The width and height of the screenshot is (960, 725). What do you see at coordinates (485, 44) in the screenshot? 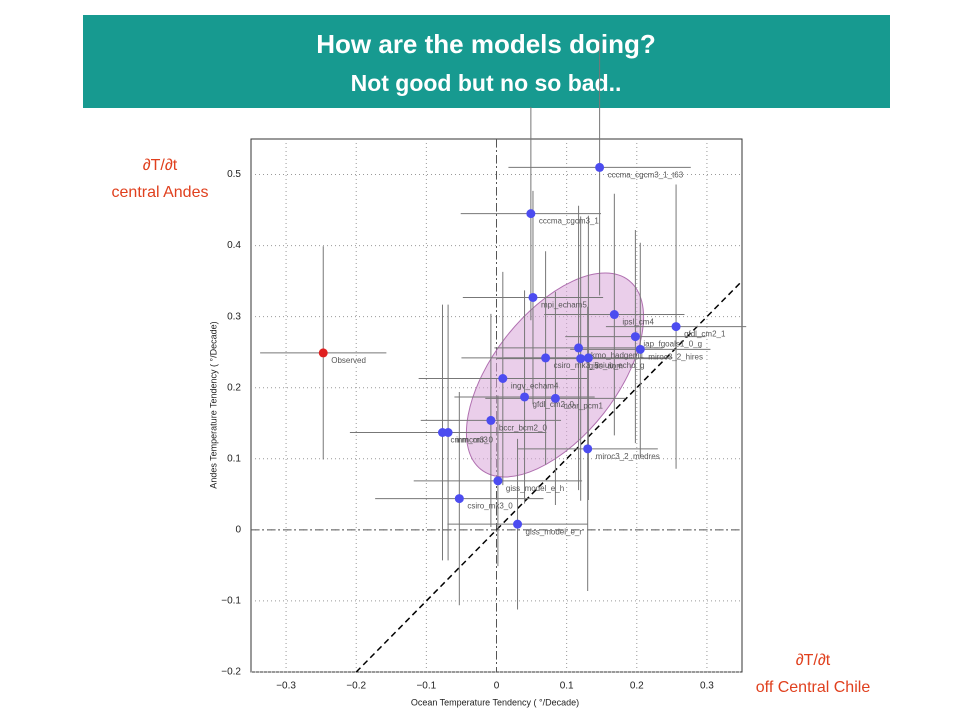
I see `title: How are the models doing?` at bounding box center [485, 44].